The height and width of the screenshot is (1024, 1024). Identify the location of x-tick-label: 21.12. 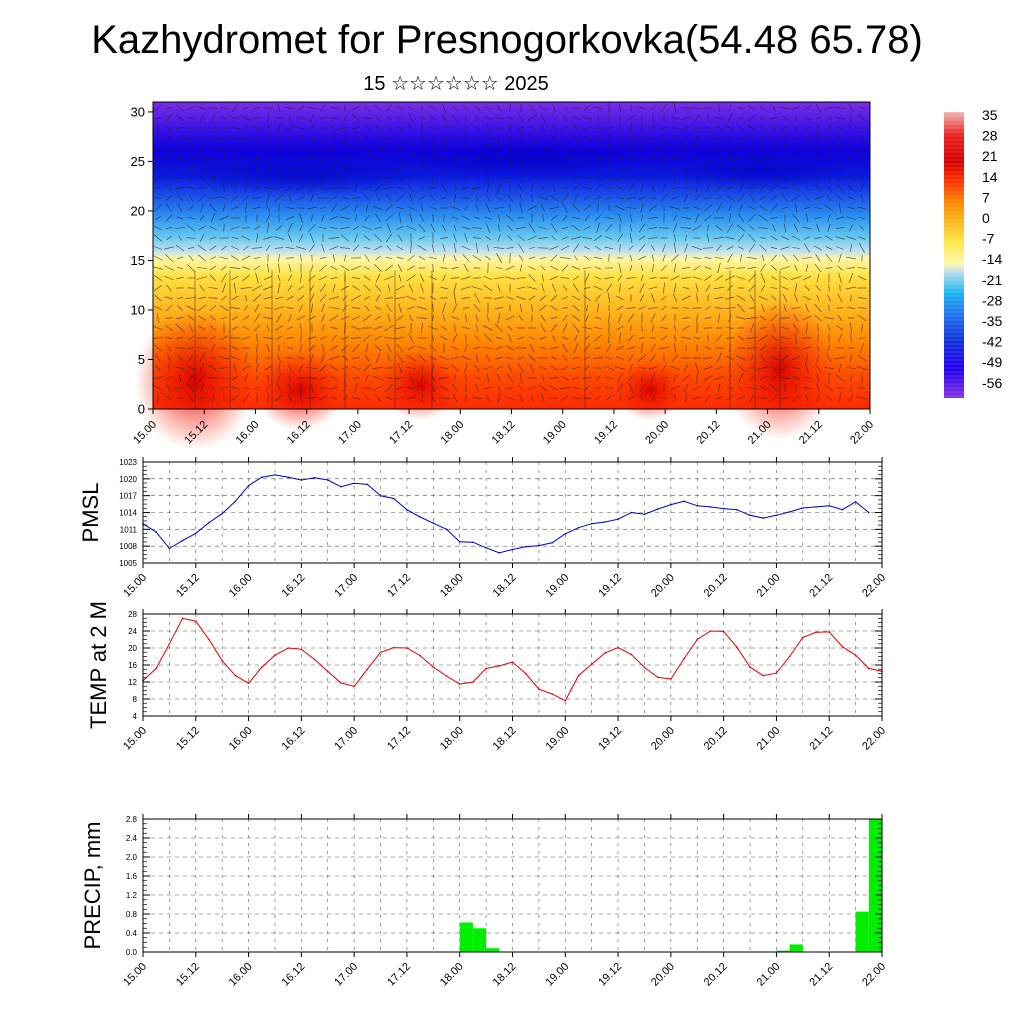
(821, 975).